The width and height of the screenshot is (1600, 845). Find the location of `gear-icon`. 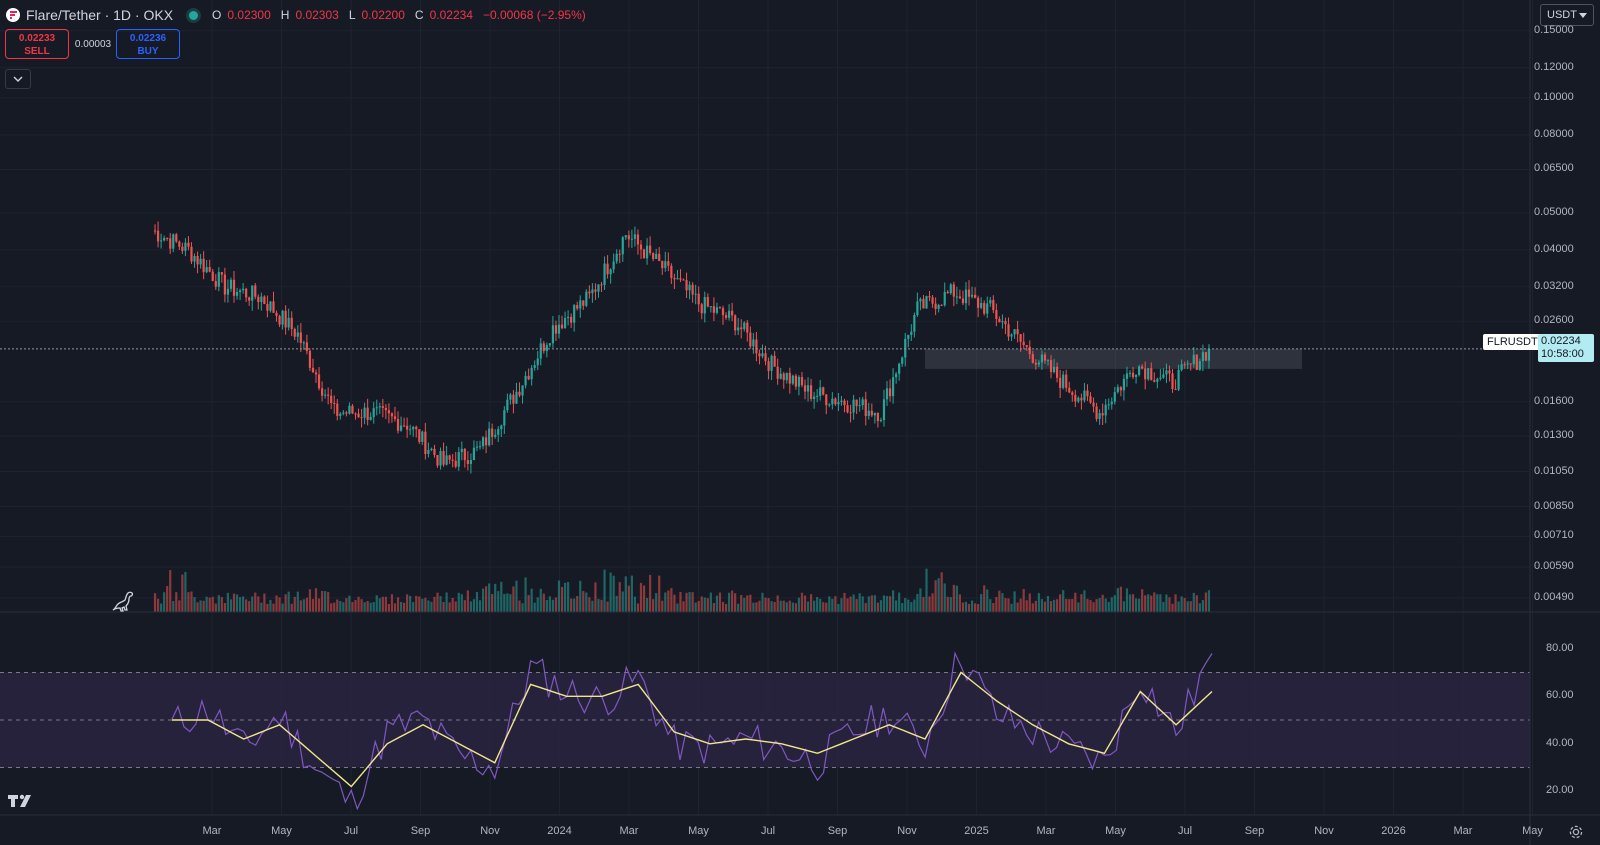

gear-icon is located at coordinates (1576, 832).